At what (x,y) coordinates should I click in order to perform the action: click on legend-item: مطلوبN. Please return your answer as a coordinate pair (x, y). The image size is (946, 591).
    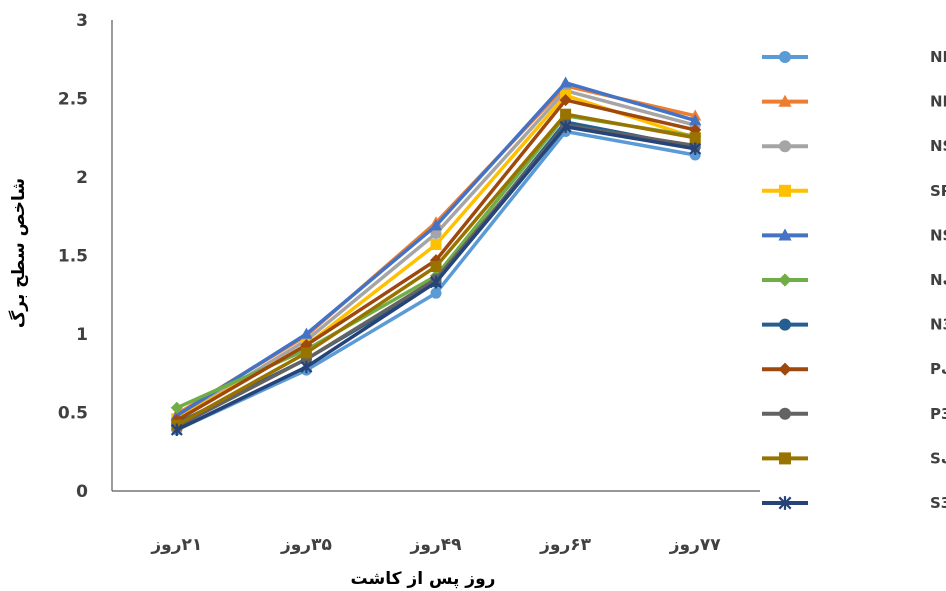
    Looking at the image, I should click on (854, 280).